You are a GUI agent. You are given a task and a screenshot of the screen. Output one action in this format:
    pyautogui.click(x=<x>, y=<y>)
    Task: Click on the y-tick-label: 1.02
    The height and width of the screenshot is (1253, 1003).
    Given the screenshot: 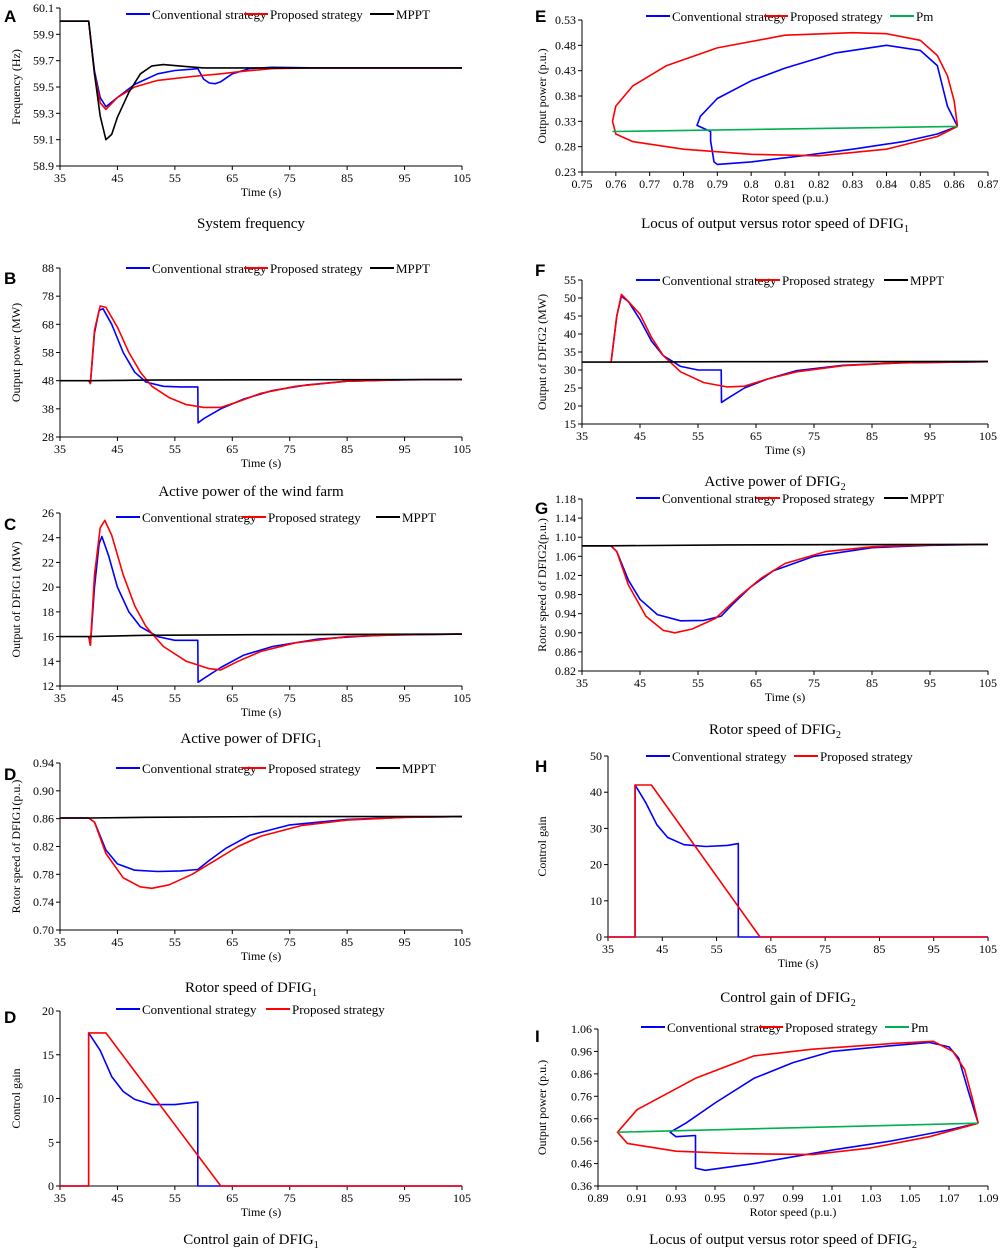 What is the action you would take?
    pyautogui.click(x=565, y=575)
    